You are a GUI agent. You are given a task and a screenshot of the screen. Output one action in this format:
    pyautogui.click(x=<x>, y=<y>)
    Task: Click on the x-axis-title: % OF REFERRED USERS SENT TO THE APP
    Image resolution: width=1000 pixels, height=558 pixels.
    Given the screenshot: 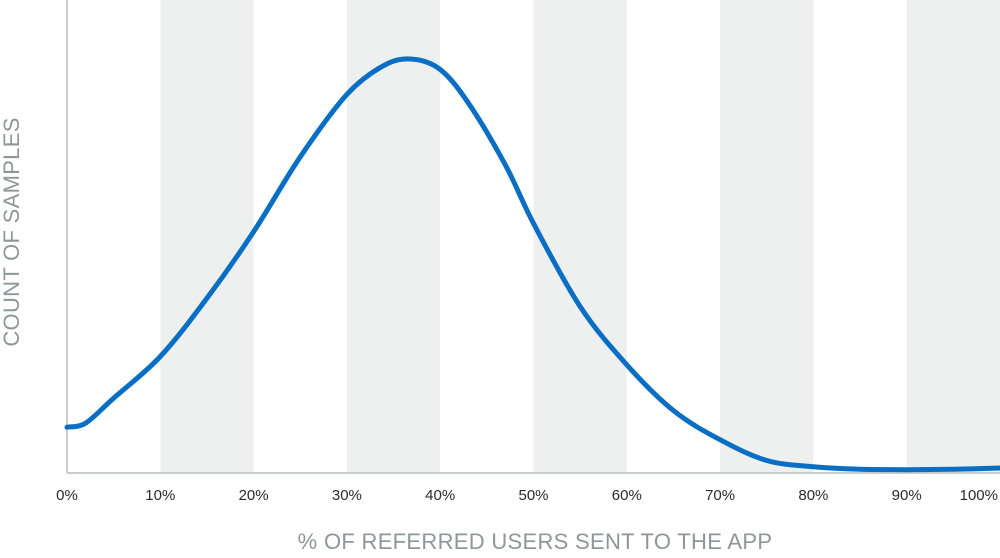 What is the action you would take?
    pyautogui.click(x=535, y=541)
    